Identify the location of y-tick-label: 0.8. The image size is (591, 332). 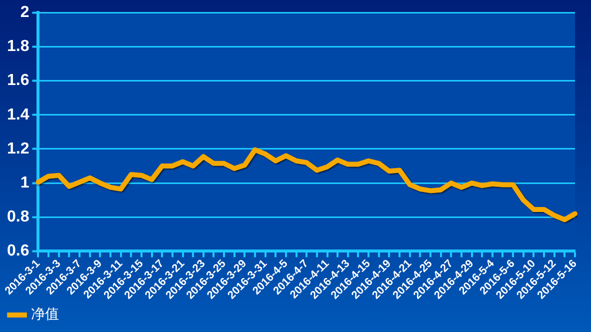
(18, 217).